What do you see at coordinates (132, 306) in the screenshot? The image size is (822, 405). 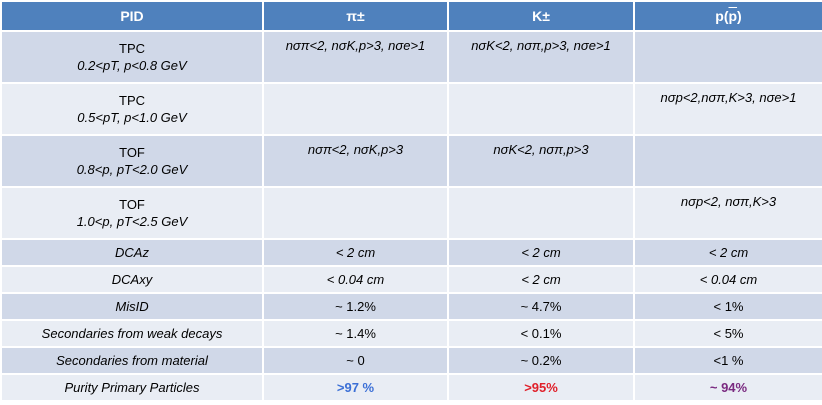 I see `row-label: MisID` at bounding box center [132, 306].